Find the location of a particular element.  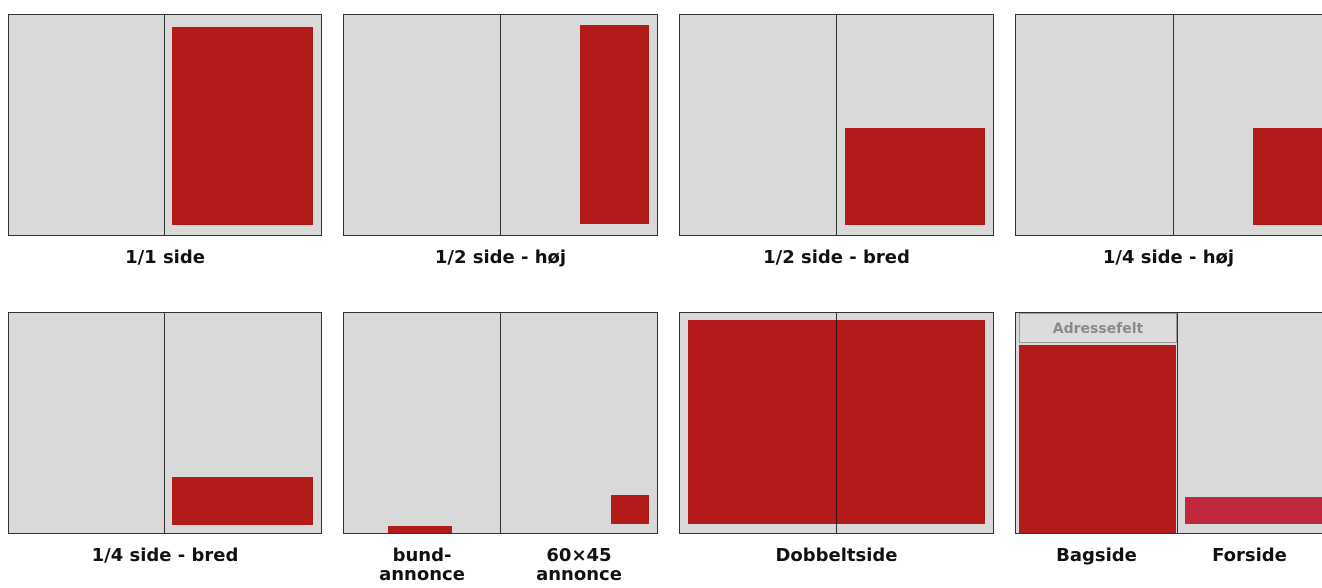

label-half-wide: 1/2 side - bred is located at coordinates (836, 257).